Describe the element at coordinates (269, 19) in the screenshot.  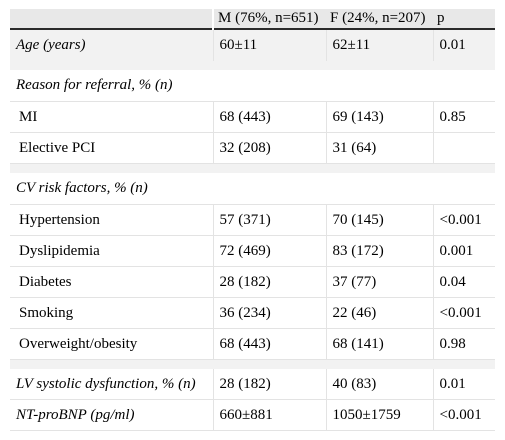
I see `header-male: M (76%, n=651)` at that location.